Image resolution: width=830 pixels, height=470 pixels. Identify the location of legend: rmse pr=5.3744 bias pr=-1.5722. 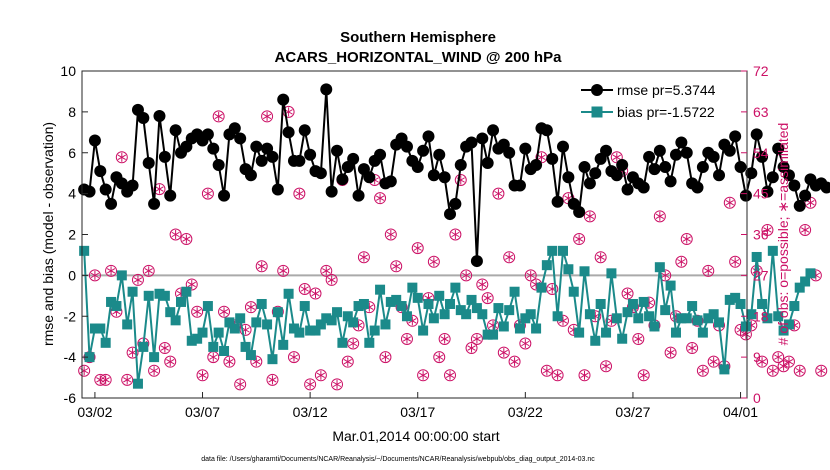
(657, 100).